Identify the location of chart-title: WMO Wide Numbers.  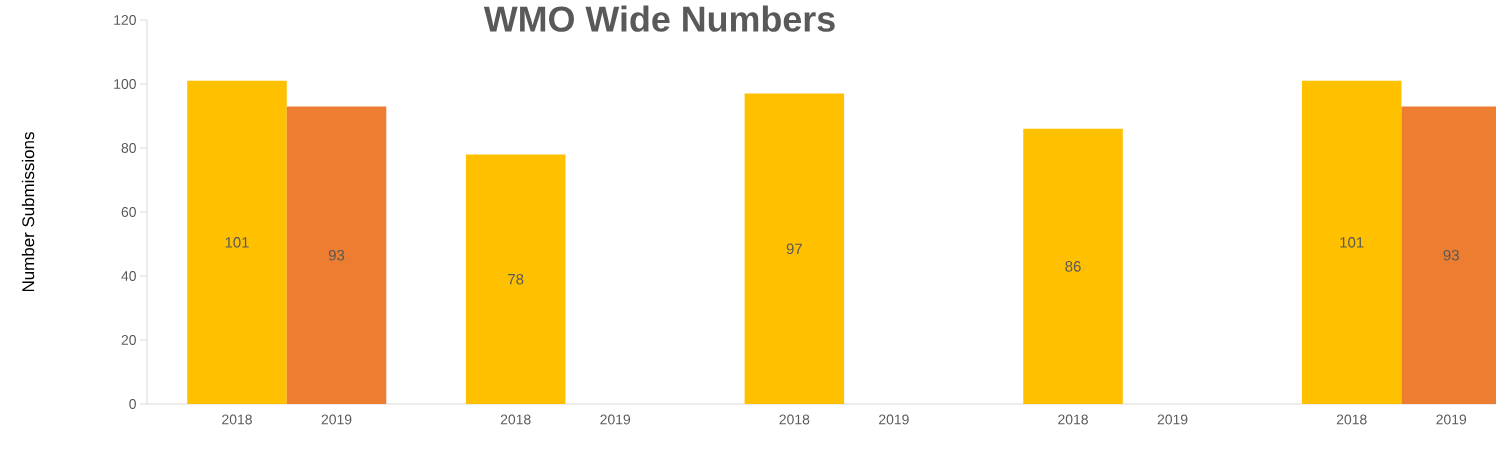
(659, 18).